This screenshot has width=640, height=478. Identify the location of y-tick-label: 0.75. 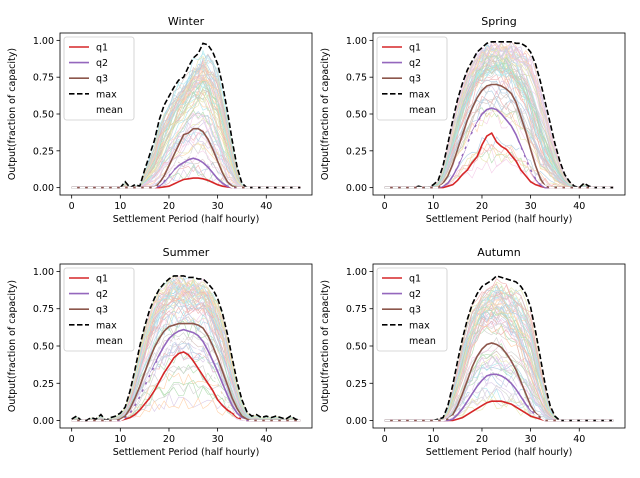
(356, 309).